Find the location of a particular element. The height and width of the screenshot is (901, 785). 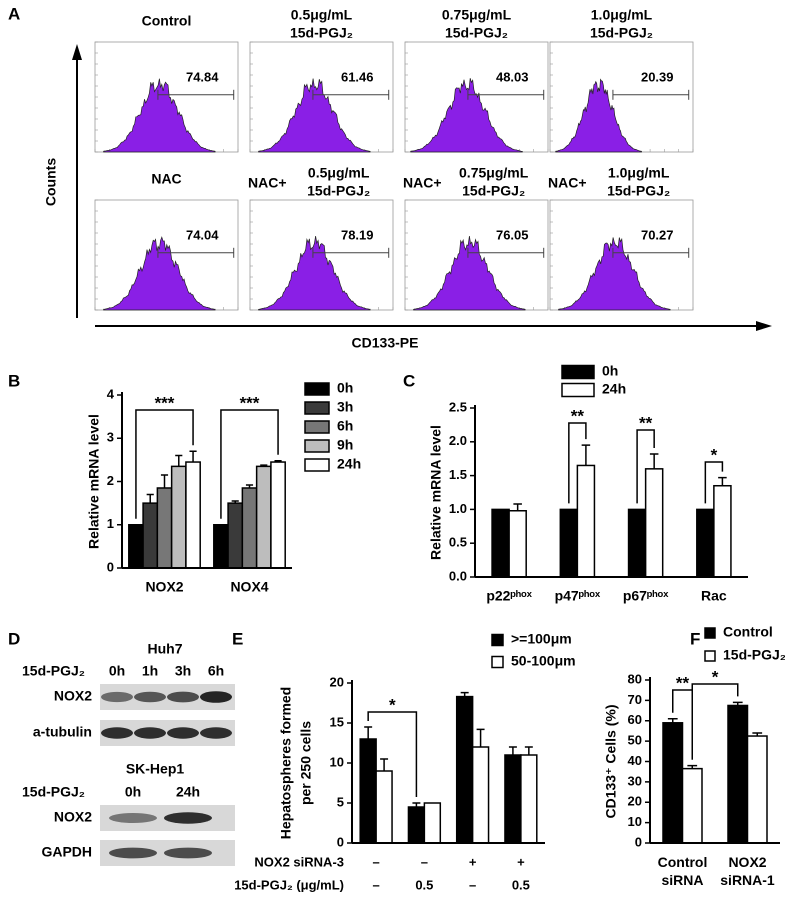

x-tick-label: NOX4 is located at coordinates (249, 587).